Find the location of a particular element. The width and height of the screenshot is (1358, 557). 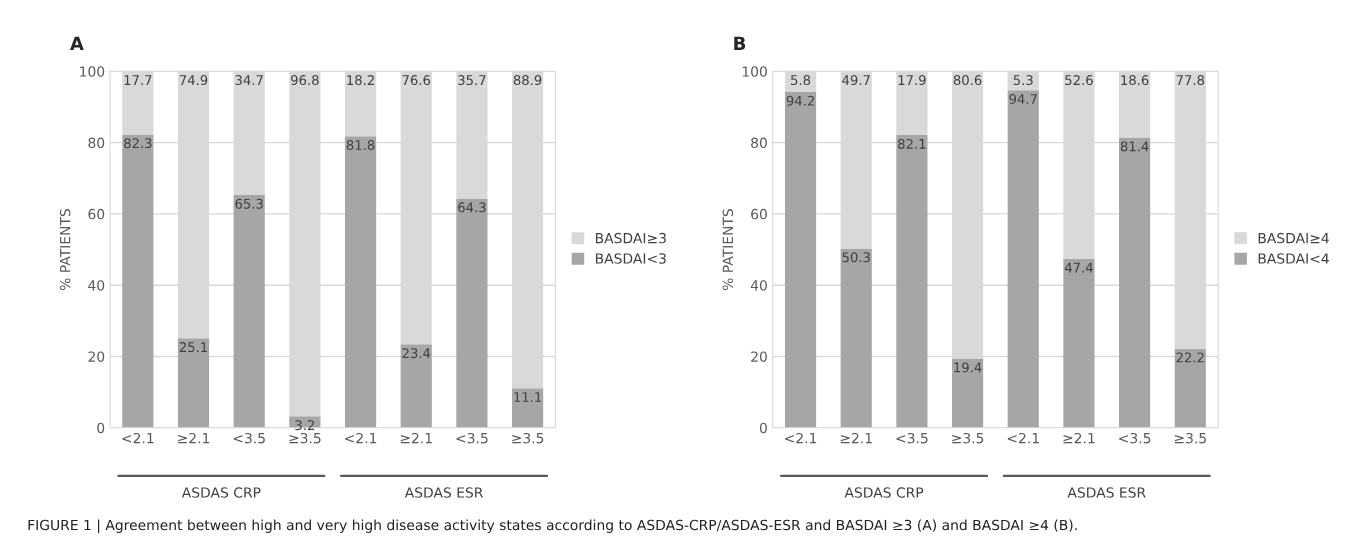

data-label: 19.4 is located at coordinates (968, 367).